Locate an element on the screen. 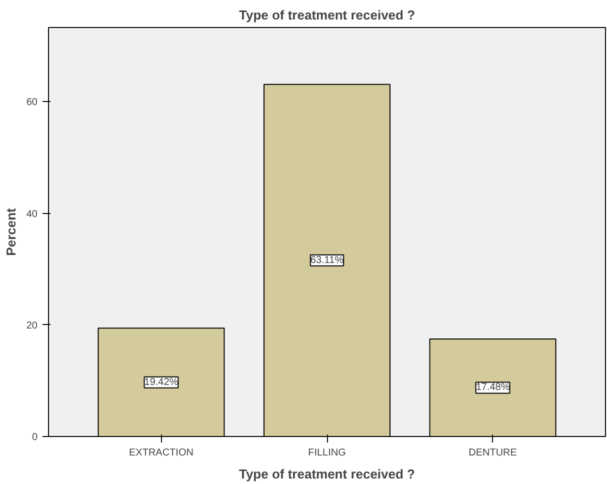 The image size is (607, 484). x-axis-title: Type of treatment received ? is located at coordinates (327, 474).